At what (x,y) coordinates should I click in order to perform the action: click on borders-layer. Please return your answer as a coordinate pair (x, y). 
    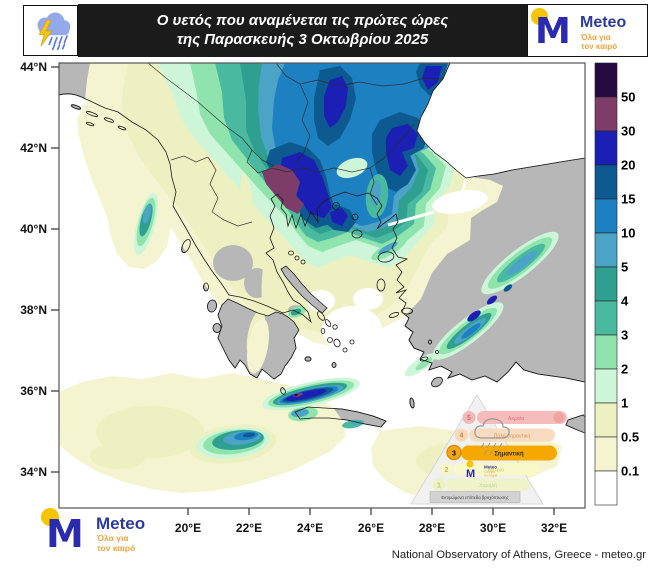
    Looking at the image, I should click on (295, 145).